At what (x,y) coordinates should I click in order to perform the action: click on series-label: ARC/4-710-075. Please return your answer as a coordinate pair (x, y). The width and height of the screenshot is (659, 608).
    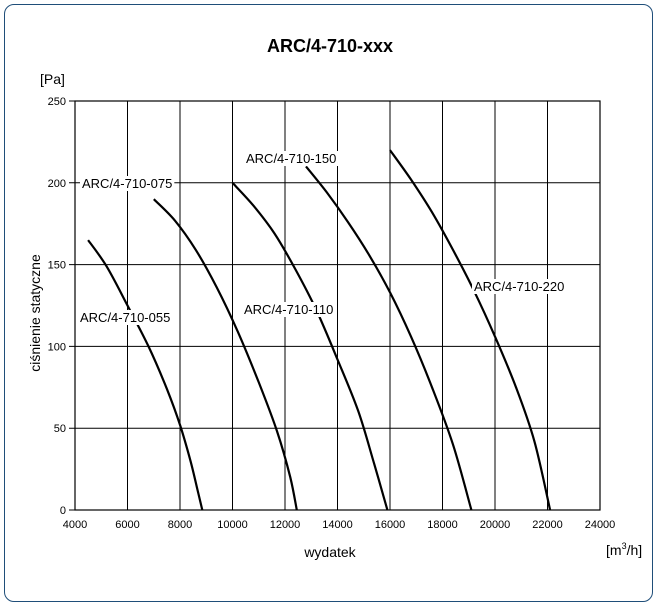
    Looking at the image, I should click on (127, 183).